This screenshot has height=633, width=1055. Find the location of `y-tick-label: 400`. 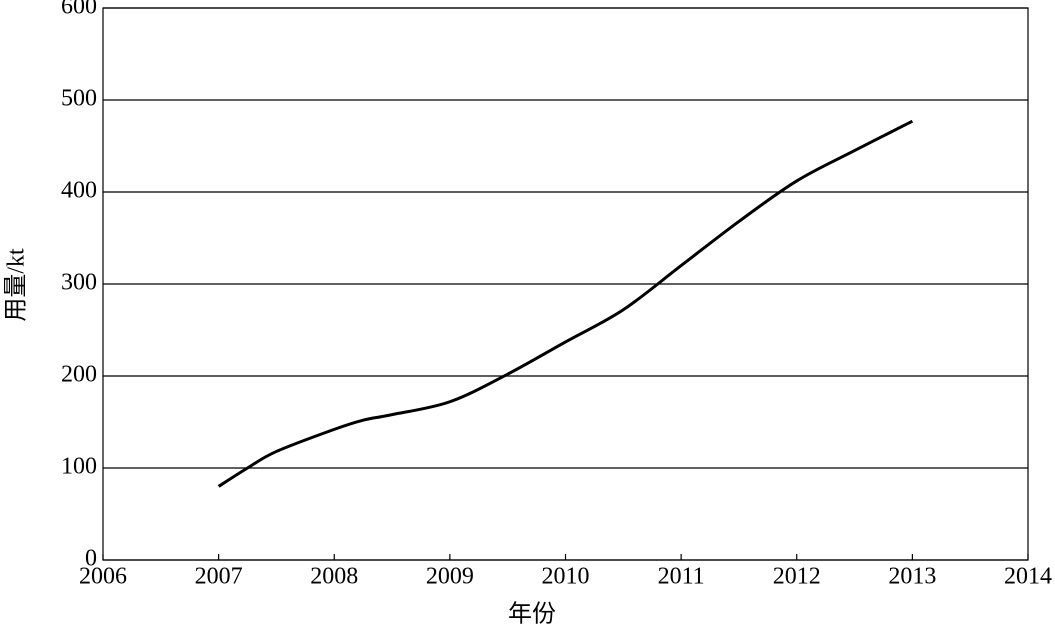

y-tick-label: 400 is located at coordinates (79, 191).